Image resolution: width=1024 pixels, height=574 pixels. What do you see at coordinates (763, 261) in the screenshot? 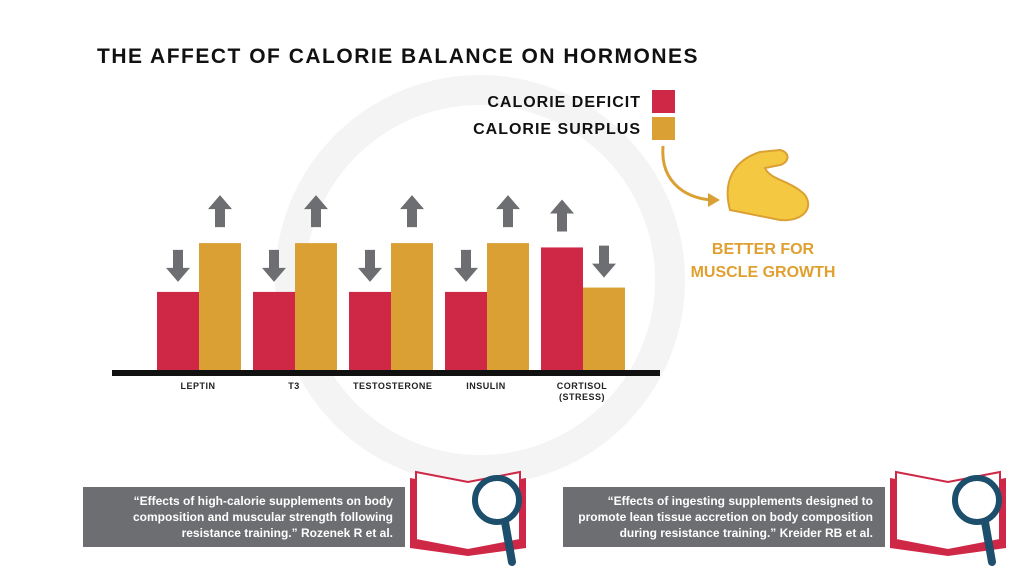
I see `annotation: BETTER FOR MUSCLE GROWTH` at bounding box center [763, 261].